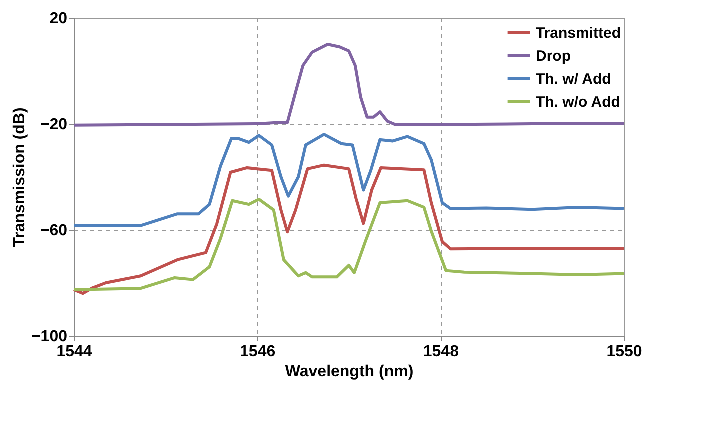  Describe the element at coordinates (553, 56) in the screenshot. I see `legend-label: Drop` at that location.